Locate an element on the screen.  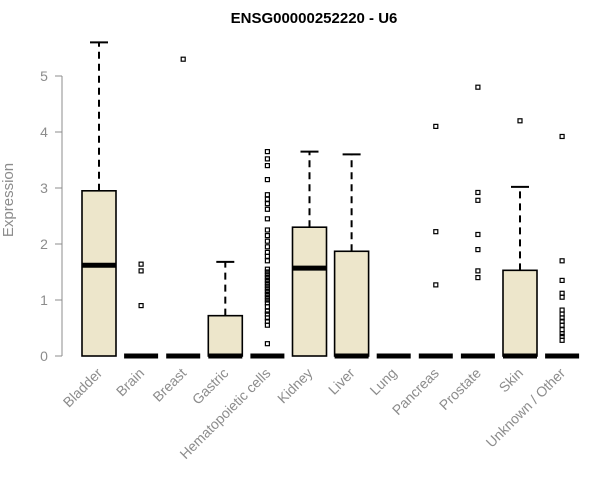
y-tick-label: 2 is located at coordinates (44, 244).